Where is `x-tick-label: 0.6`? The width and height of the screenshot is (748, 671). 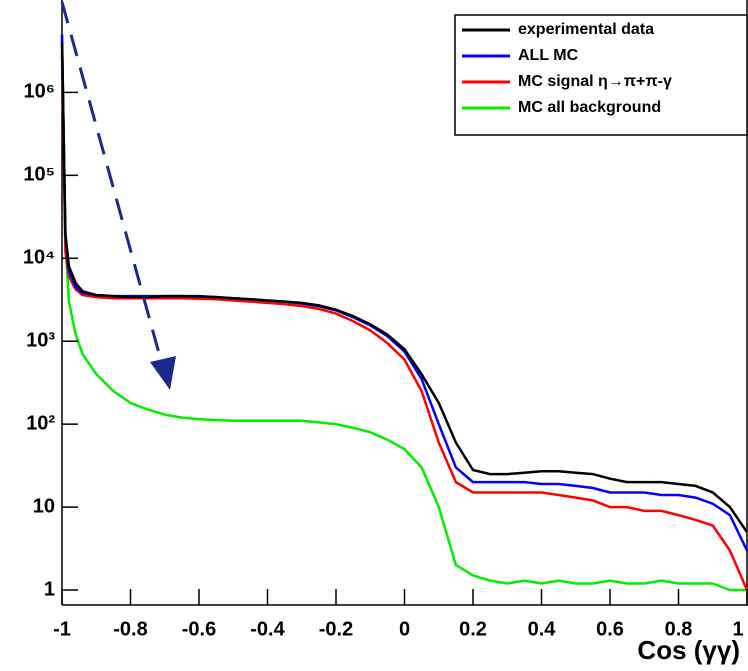 x-tick-label: 0.6 is located at coordinates (610, 629).